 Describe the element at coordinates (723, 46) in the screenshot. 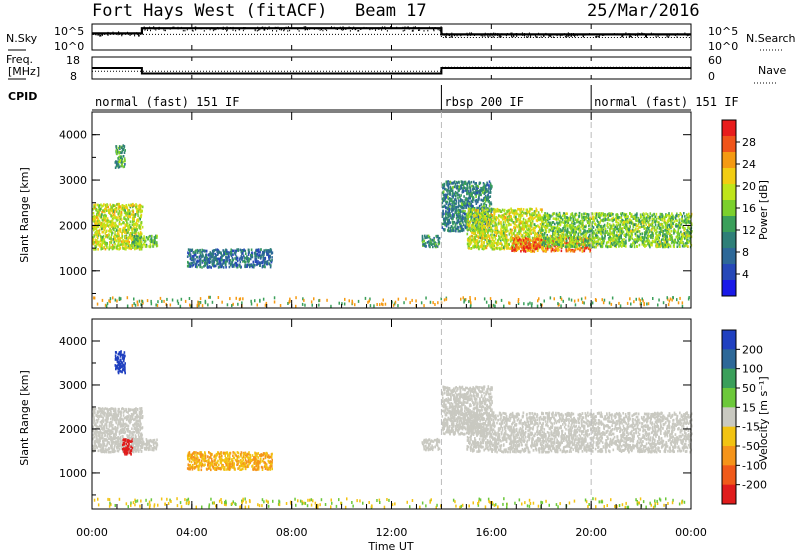

I see `noise-right-tick-low: 10^0` at that location.